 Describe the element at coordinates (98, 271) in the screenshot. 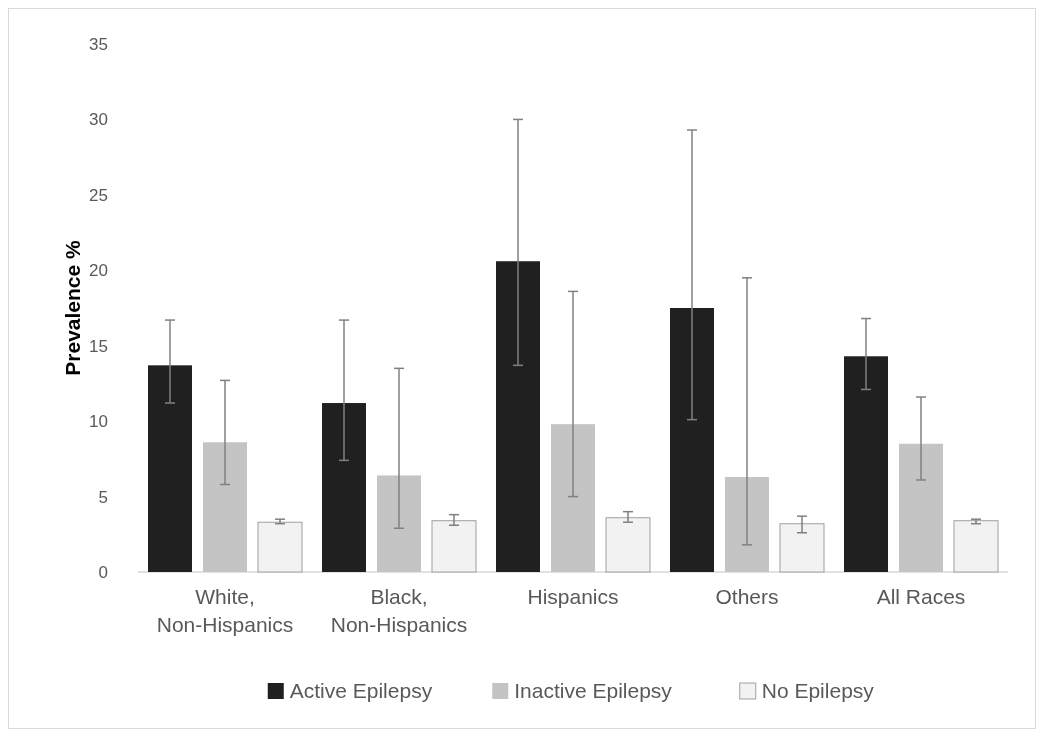

I see `y-tick-label: 20` at that location.